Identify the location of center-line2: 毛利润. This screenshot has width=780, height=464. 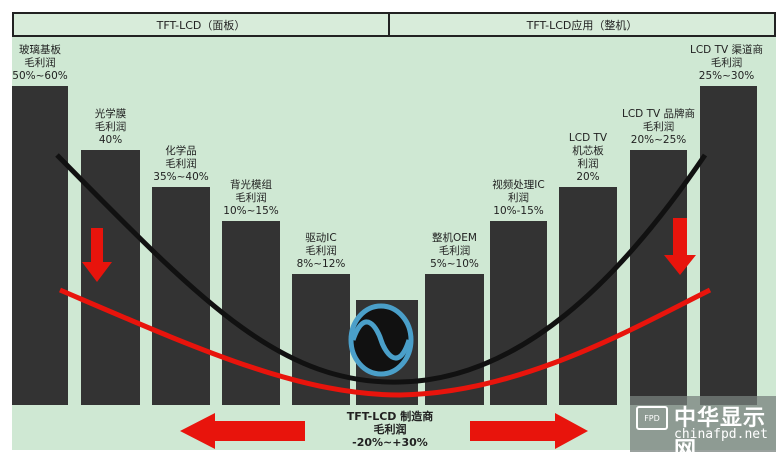
(390, 429).